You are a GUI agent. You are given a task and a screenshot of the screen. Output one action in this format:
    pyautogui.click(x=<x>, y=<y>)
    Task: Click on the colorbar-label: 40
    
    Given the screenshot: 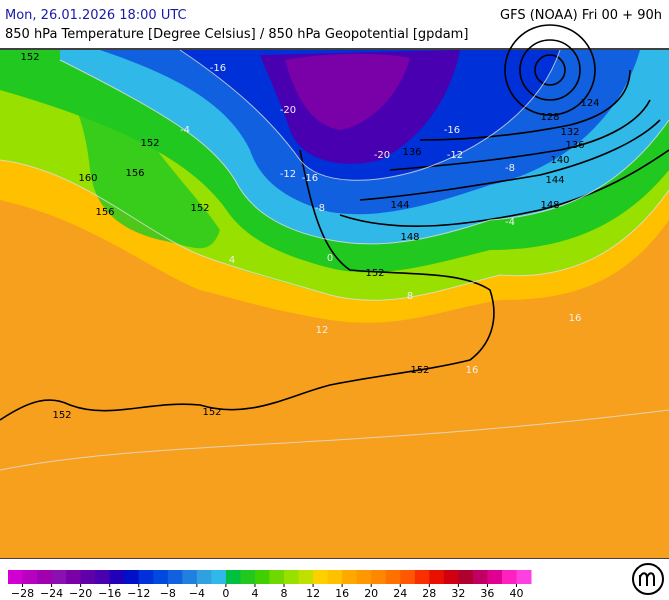 What is the action you would take?
    pyautogui.click(x=516, y=593)
    